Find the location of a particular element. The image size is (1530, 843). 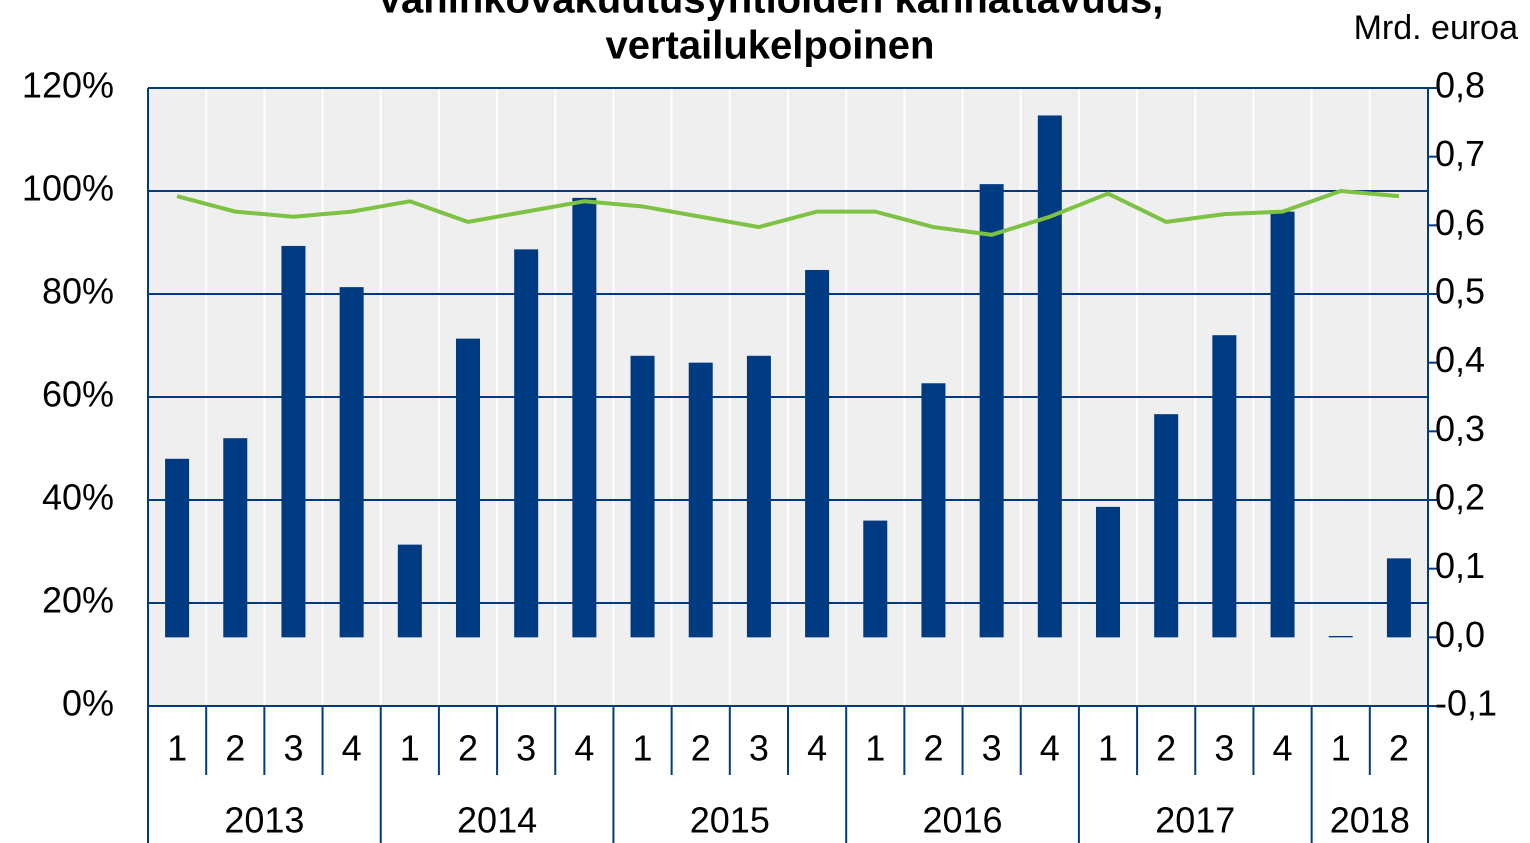

y2-tick-label: -0,1 is located at coordinates (1466, 703).